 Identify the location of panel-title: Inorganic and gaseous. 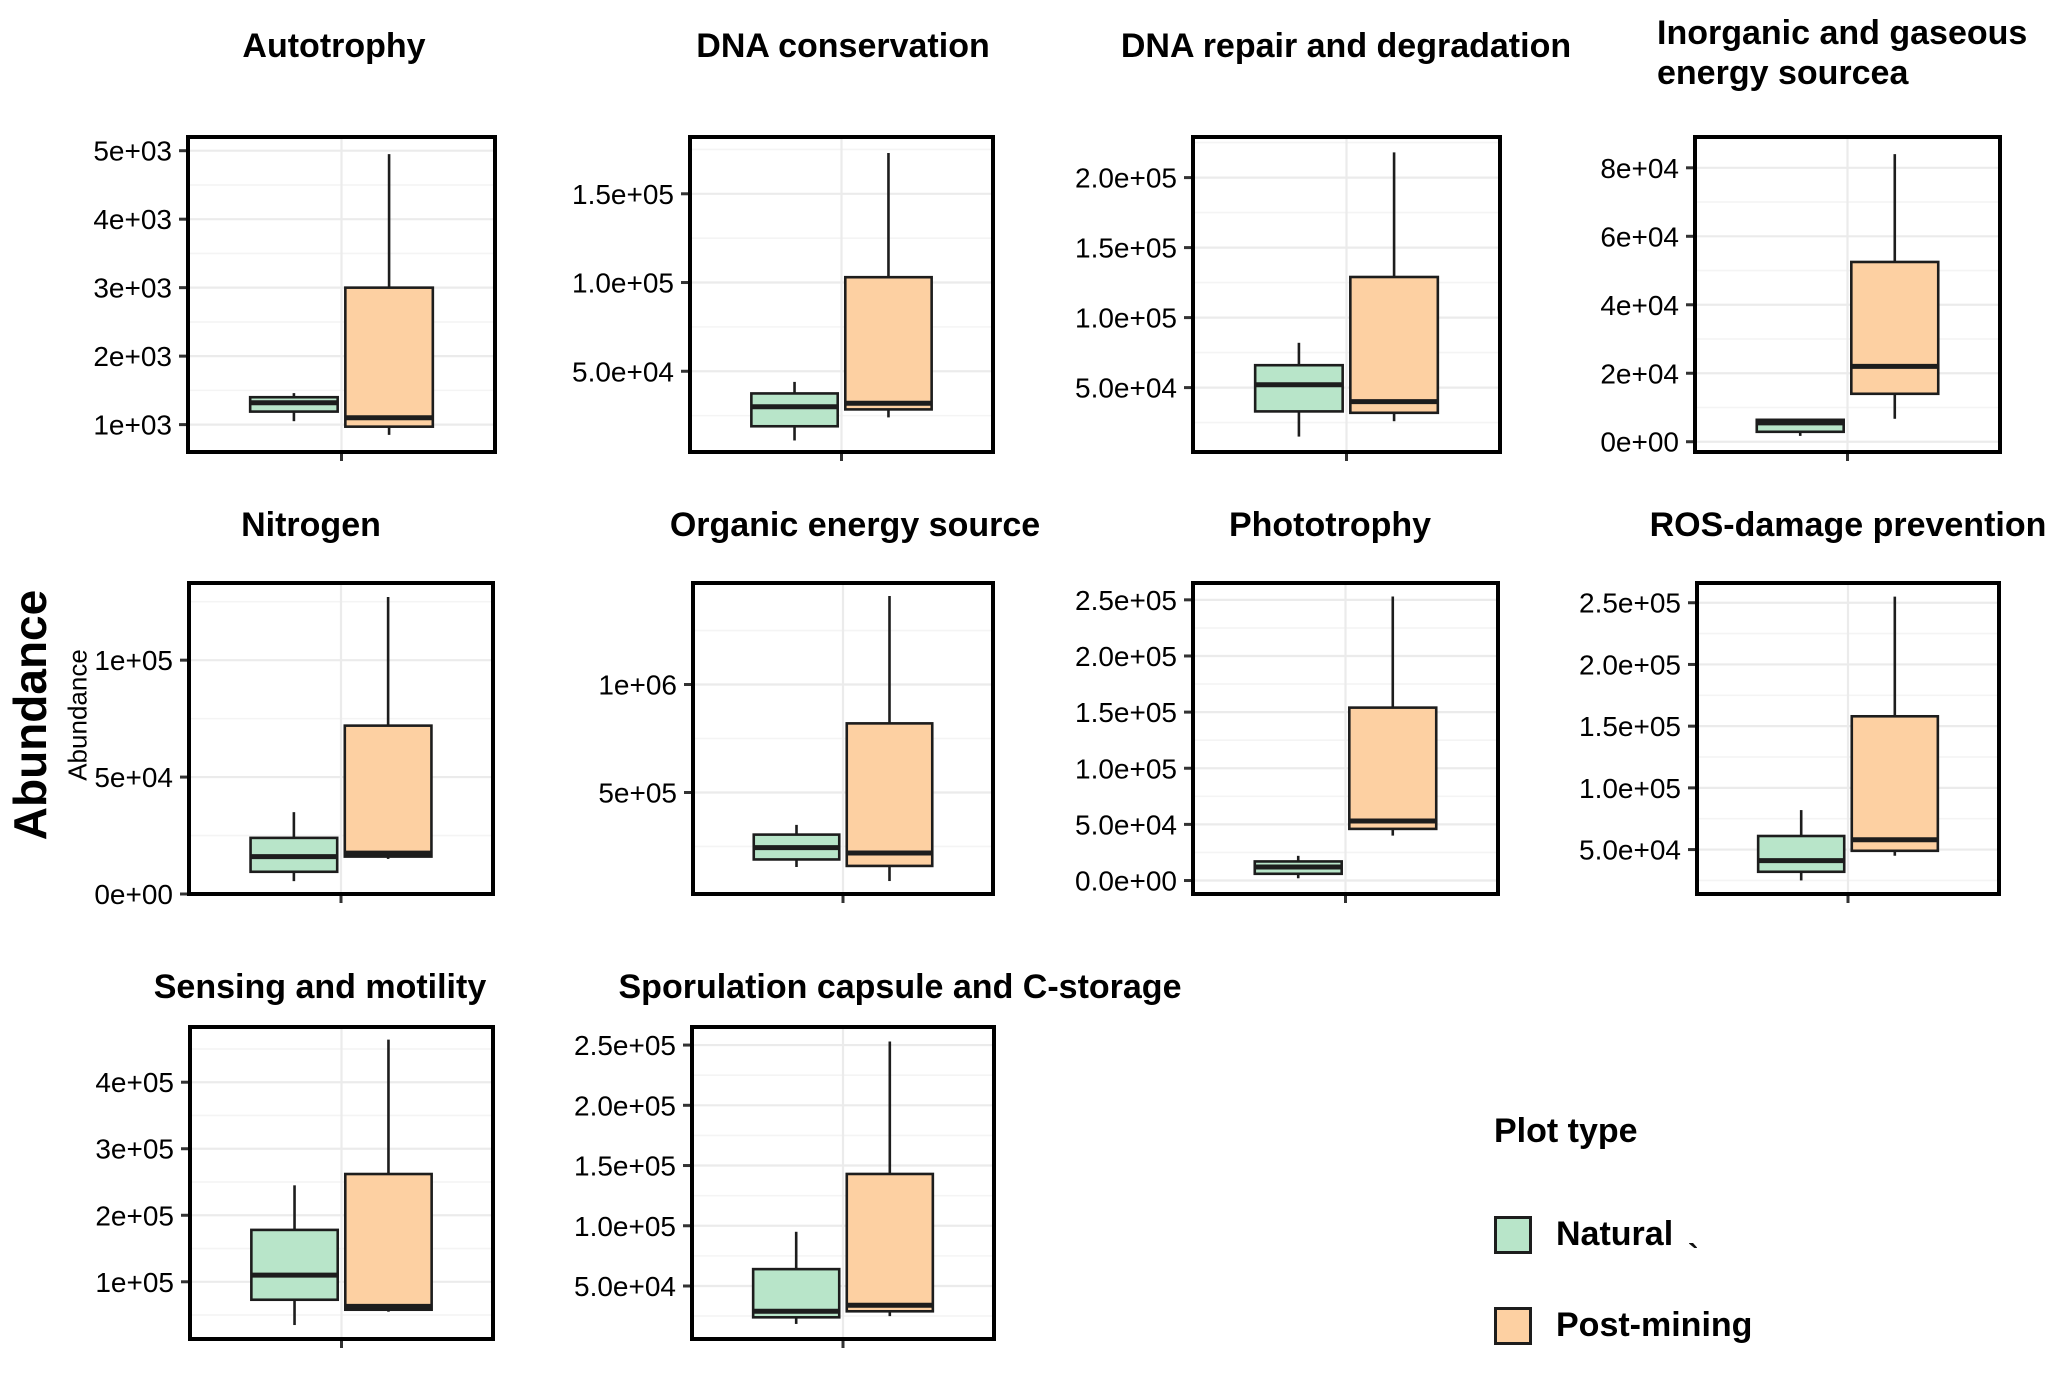
(1842, 33).